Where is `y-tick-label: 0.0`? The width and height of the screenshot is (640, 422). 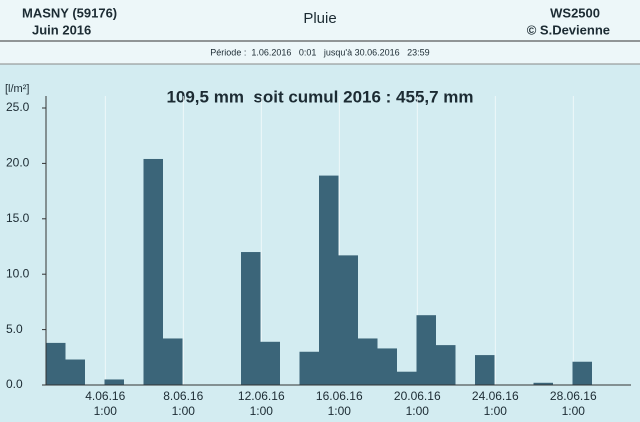
y-tick-label: 0.0 is located at coordinates (14, 384).